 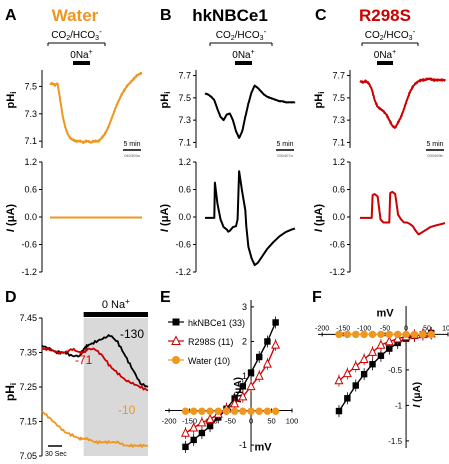 What do you see at coordinates (338, 98) in the screenshot?
I see `panel-c-ph-tick-label: 7.5` at bounding box center [338, 98].